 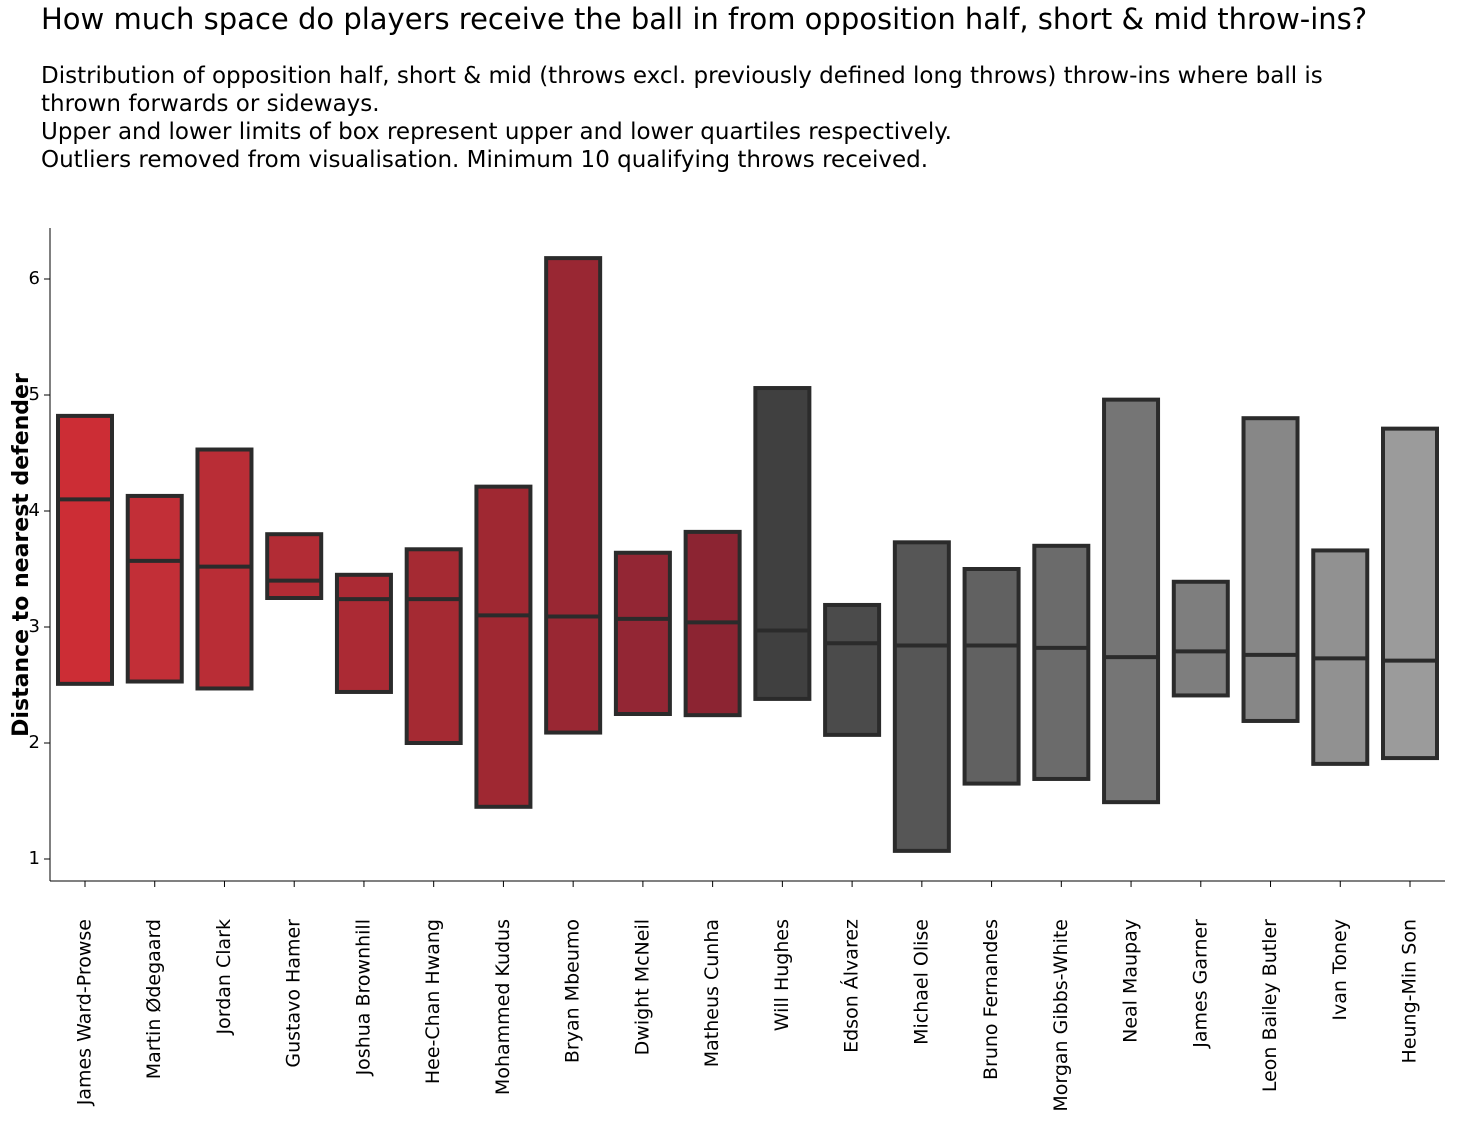 I want to click on x-tick-label: Morgan Gibbs-White, so click(x=1061, y=1015).